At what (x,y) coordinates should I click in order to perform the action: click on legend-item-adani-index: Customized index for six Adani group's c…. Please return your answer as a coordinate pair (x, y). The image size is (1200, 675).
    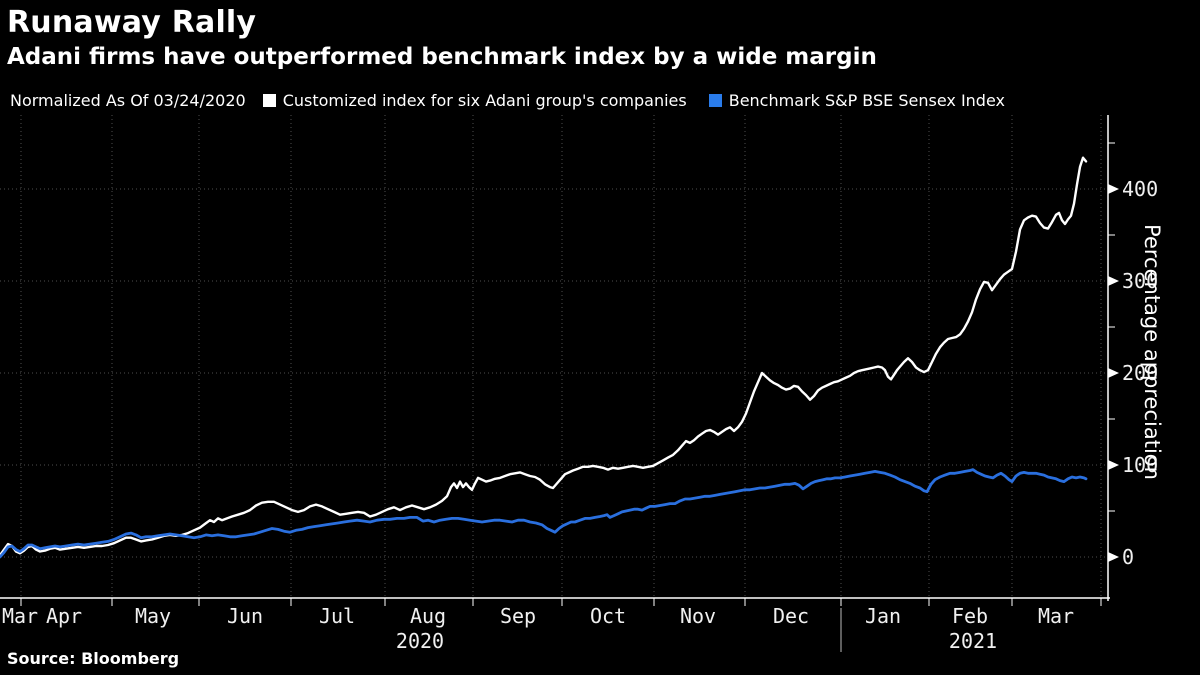
    Looking at the image, I should click on (474, 100).